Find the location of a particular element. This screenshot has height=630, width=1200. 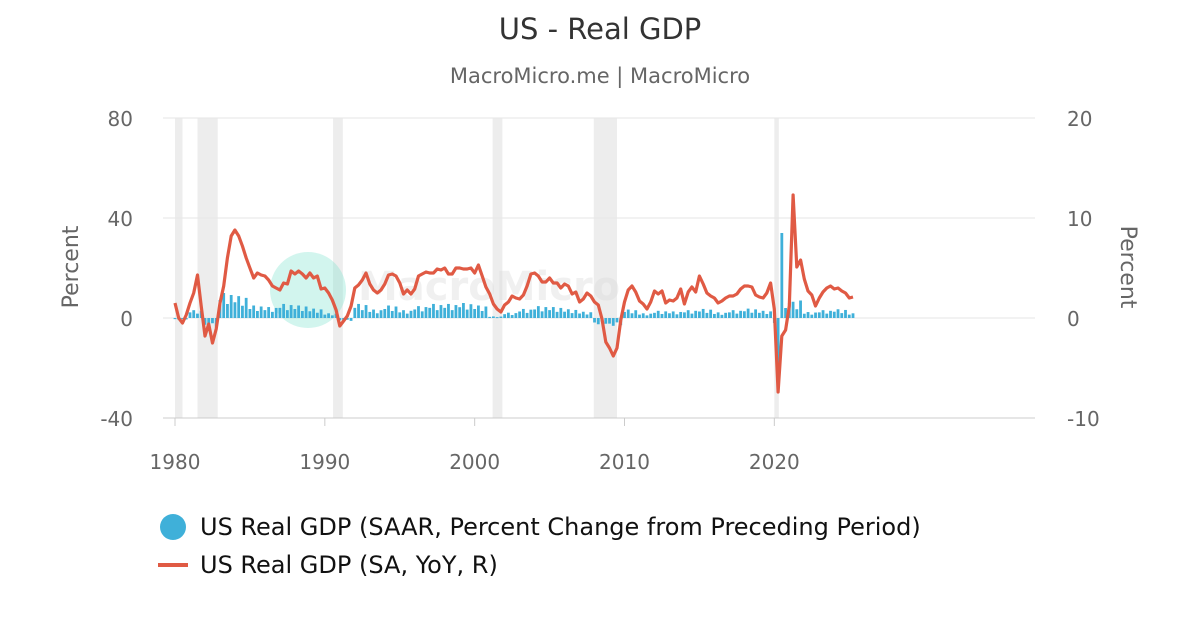

left-tick-label: 40 is located at coordinates (120, 219).